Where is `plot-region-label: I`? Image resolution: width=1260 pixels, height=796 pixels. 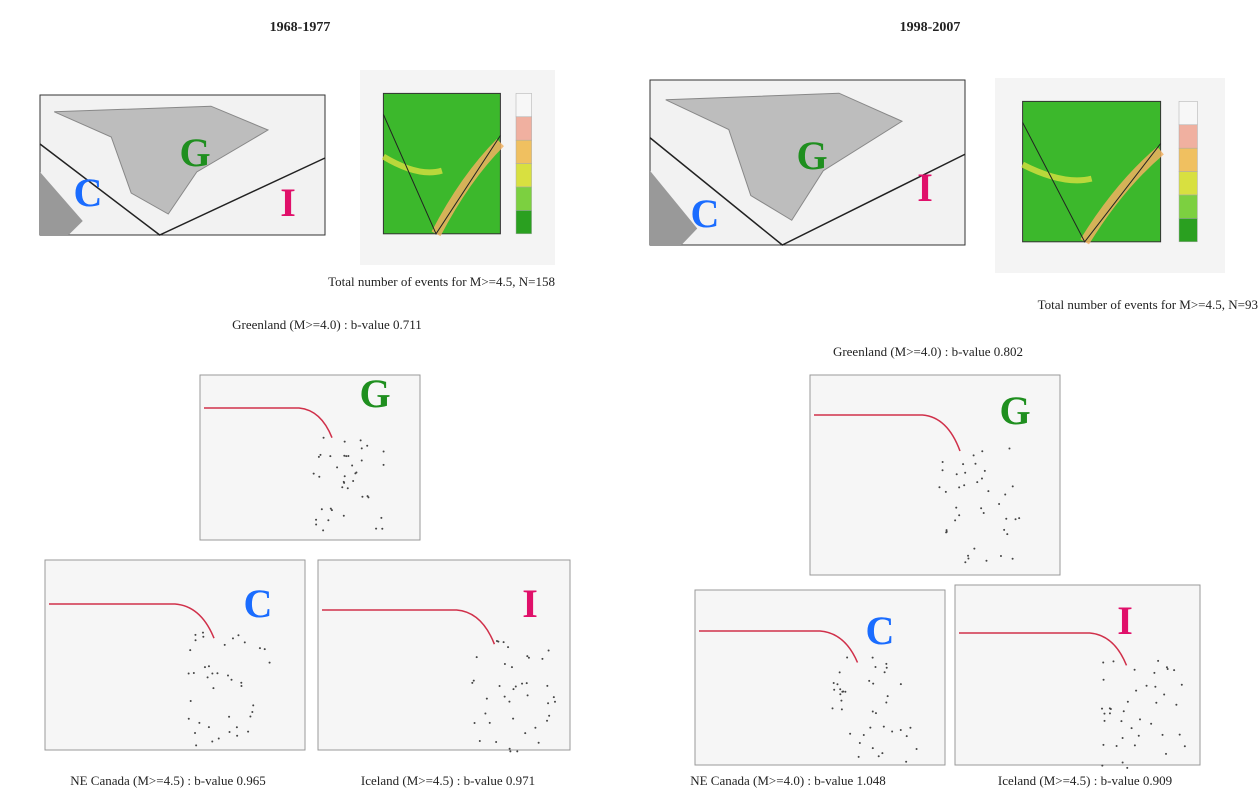
plot-region-label: I is located at coordinates (1125, 620).